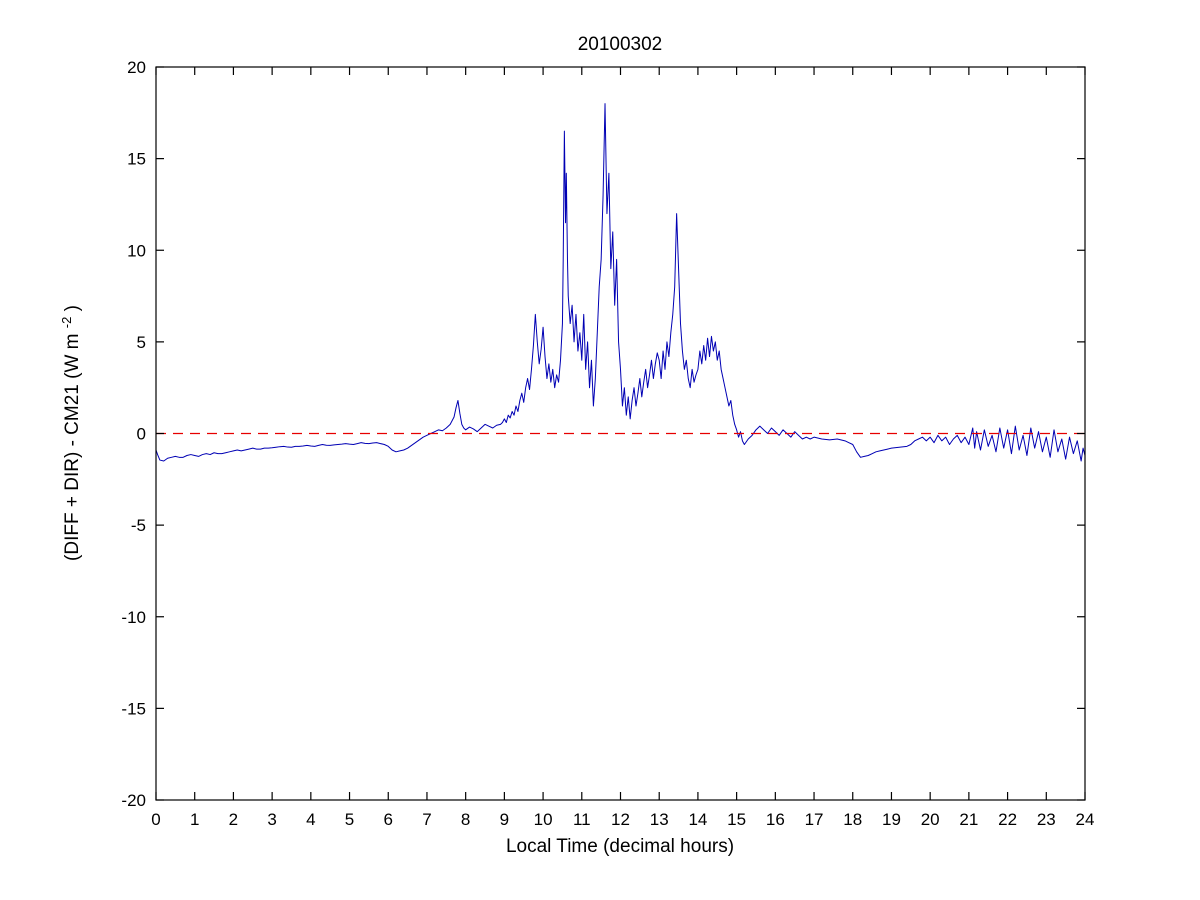  Describe the element at coordinates (136, 250) in the screenshot. I see `y-tick-label: 10` at that location.